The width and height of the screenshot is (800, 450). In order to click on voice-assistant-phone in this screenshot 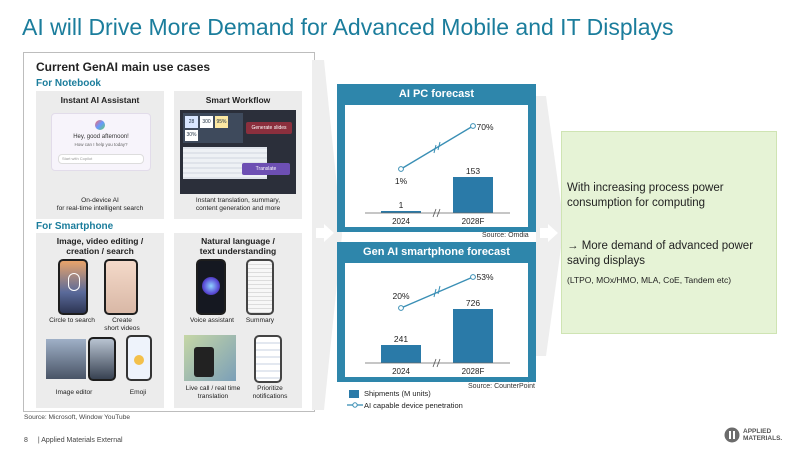, I will do `click(211, 287)`.